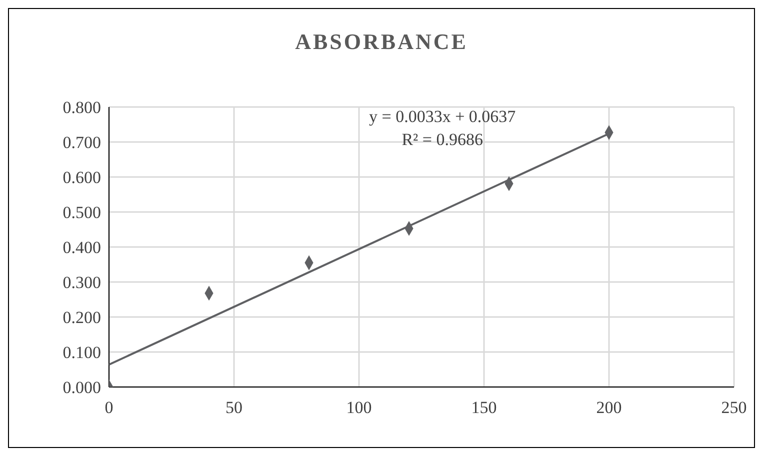 The height and width of the screenshot is (456, 763). What do you see at coordinates (359, 408) in the screenshot?
I see `x-tick-label: 100` at bounding box center [359, 408].